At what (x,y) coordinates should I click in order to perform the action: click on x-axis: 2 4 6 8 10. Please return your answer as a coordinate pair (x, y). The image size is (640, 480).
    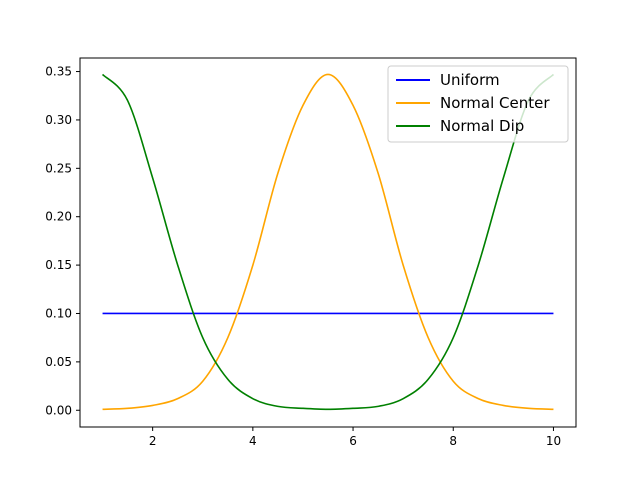
    Looking at the image, I should click on (355, 437).